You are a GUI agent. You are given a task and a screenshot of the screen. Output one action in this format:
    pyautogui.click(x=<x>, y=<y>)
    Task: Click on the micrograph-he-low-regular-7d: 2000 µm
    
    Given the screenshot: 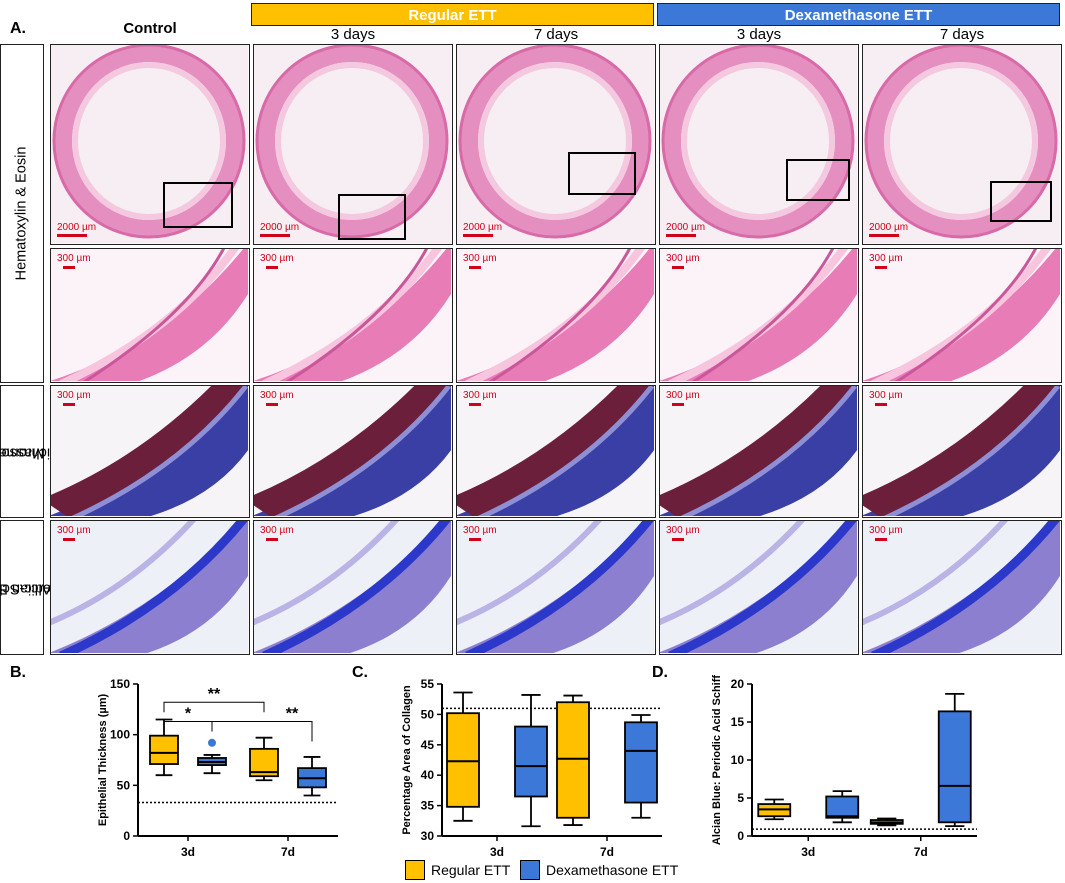 What is the action you would take?
    pyautogui.click(x=556, y=144)
    